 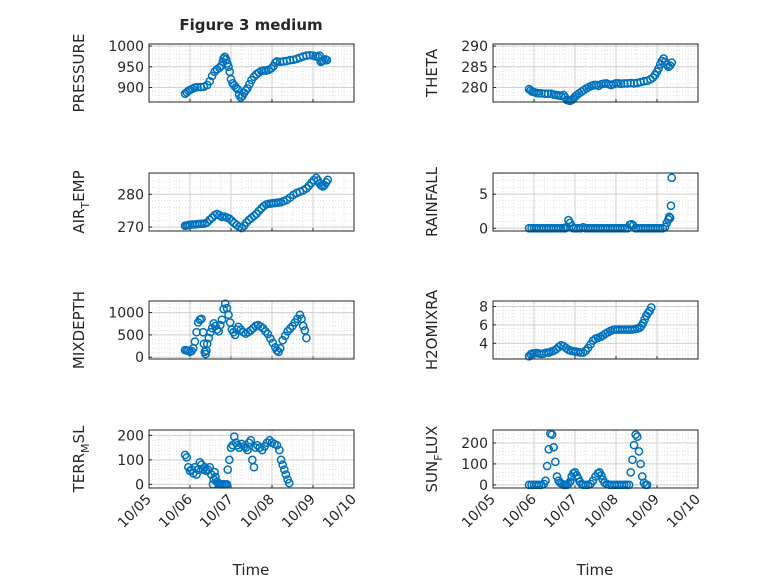 I want to click on y-axis-label-part: TERR, so click(x=79, y=473).